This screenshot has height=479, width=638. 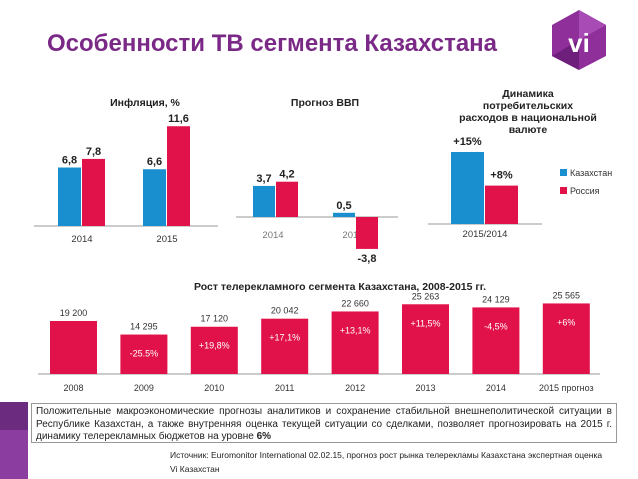 I want to click on legend-label-kazakhstan: Казахстан, so click(x=591, y=173).